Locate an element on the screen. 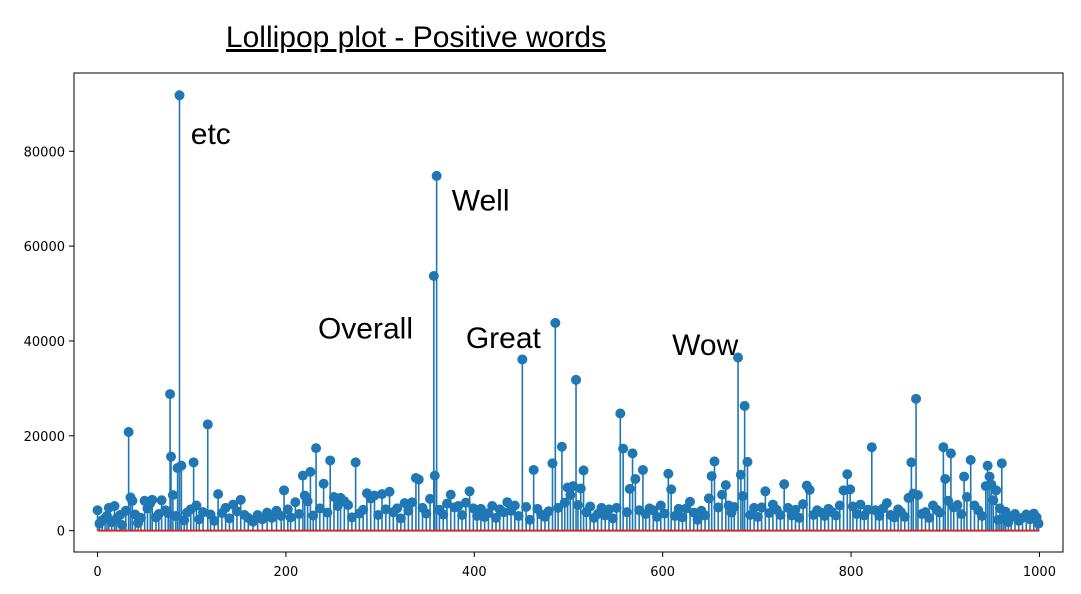 This screenshot has width=1081, height=594. annotation-great: Great is located at coordinates (504, 338).